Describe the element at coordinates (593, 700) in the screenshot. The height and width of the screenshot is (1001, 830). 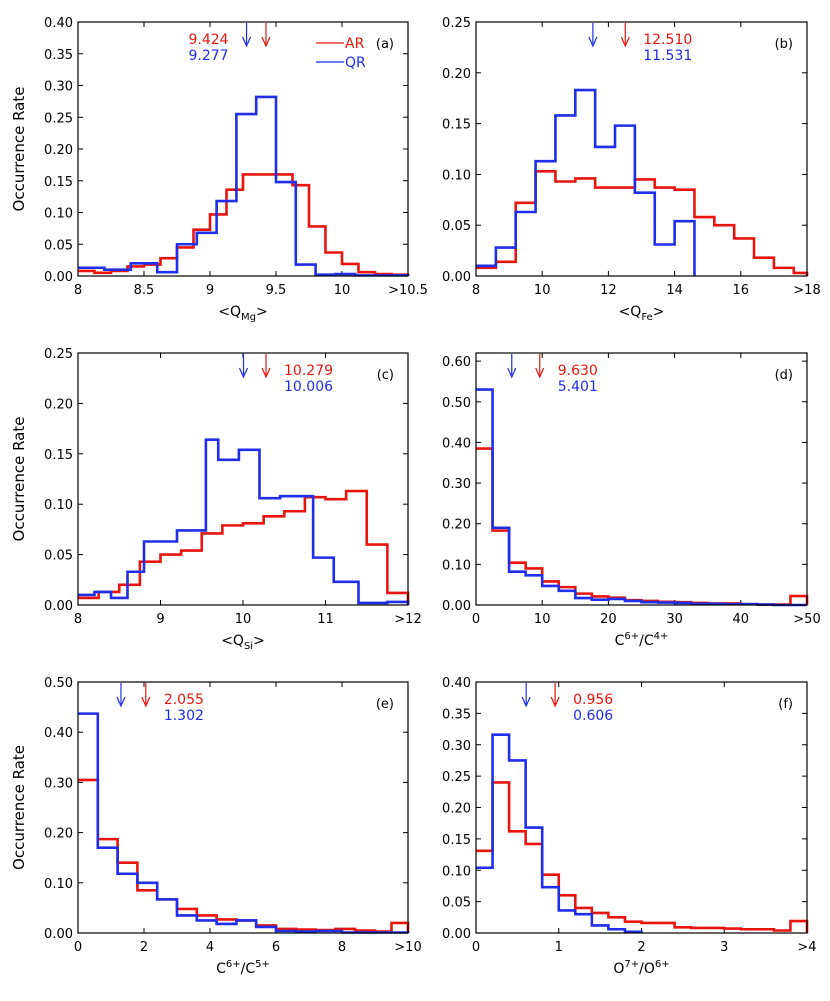
I see `mean-label-ar: 0.956` at that location.